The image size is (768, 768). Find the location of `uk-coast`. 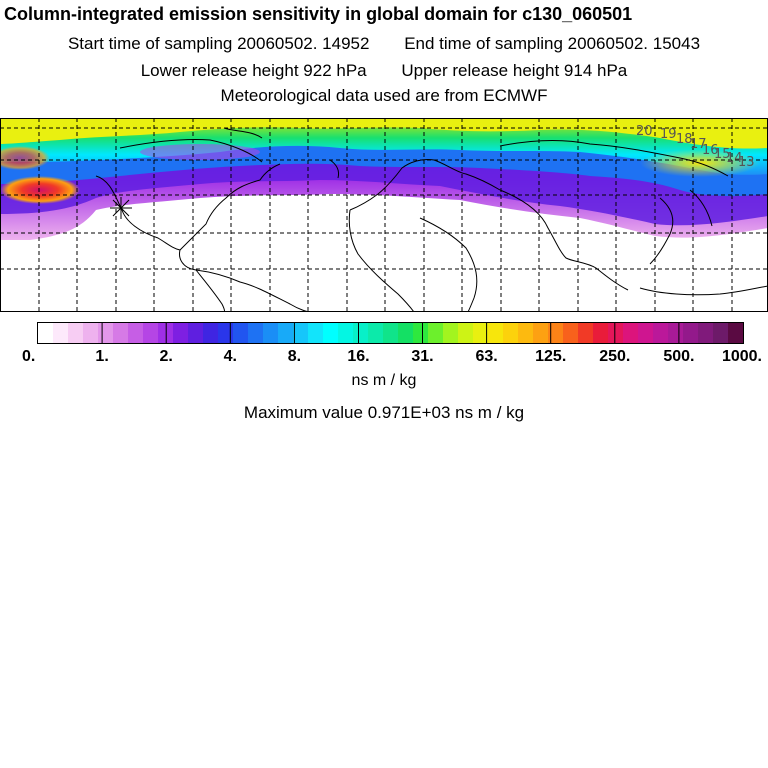

uk-coast is located at coordinates (334, 169).